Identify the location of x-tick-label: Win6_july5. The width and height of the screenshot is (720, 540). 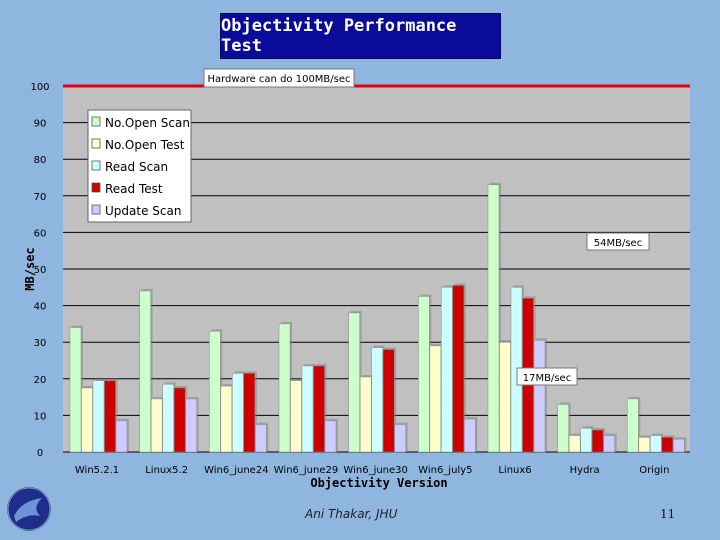
(445, 470).